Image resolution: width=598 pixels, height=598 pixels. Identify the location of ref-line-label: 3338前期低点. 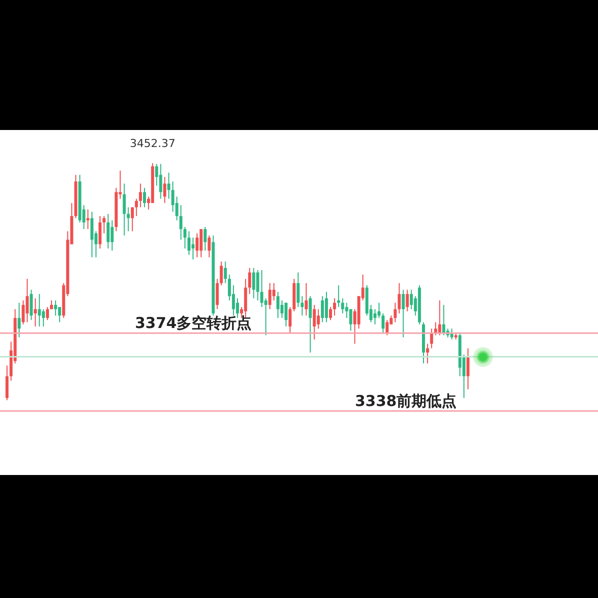
(406, 401).